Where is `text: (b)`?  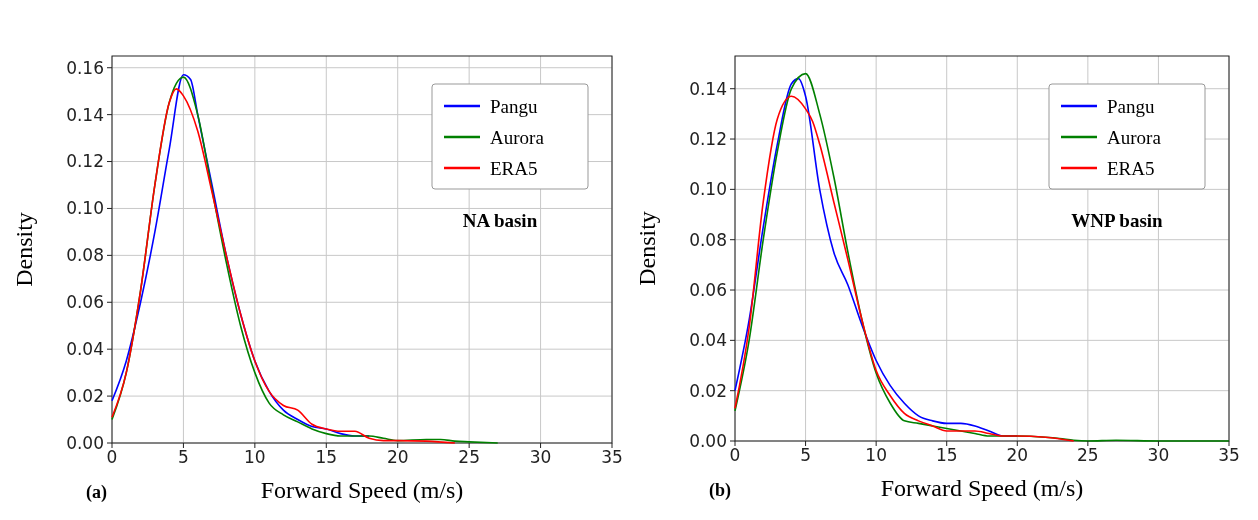
text: (b) is located at coordinates (720, 490).